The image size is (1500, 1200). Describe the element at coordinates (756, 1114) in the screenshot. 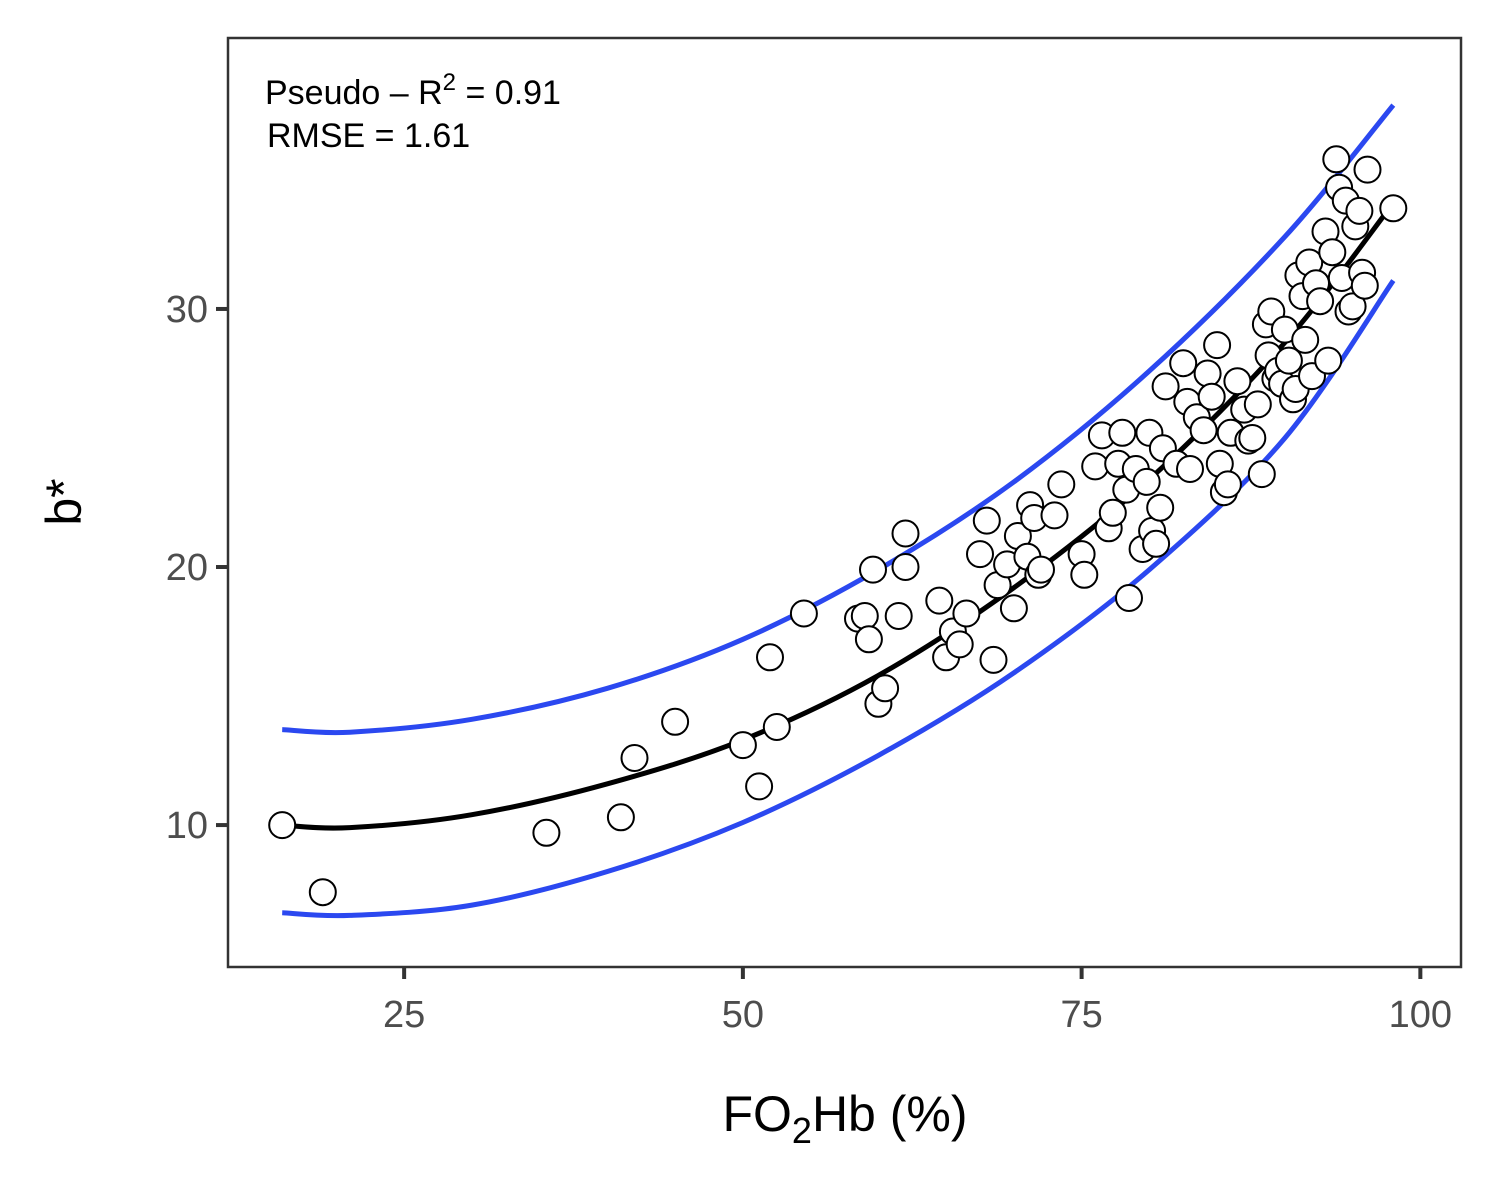

I see `x-axis-title-main: FO` at that location.